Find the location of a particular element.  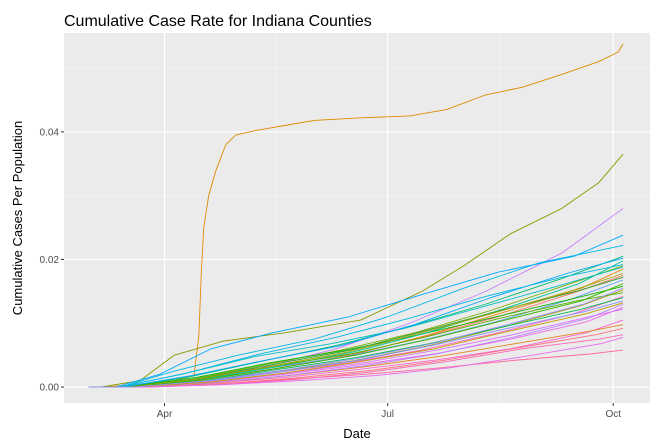

x-tick-label: Oct is located at coordinates (613, 414).